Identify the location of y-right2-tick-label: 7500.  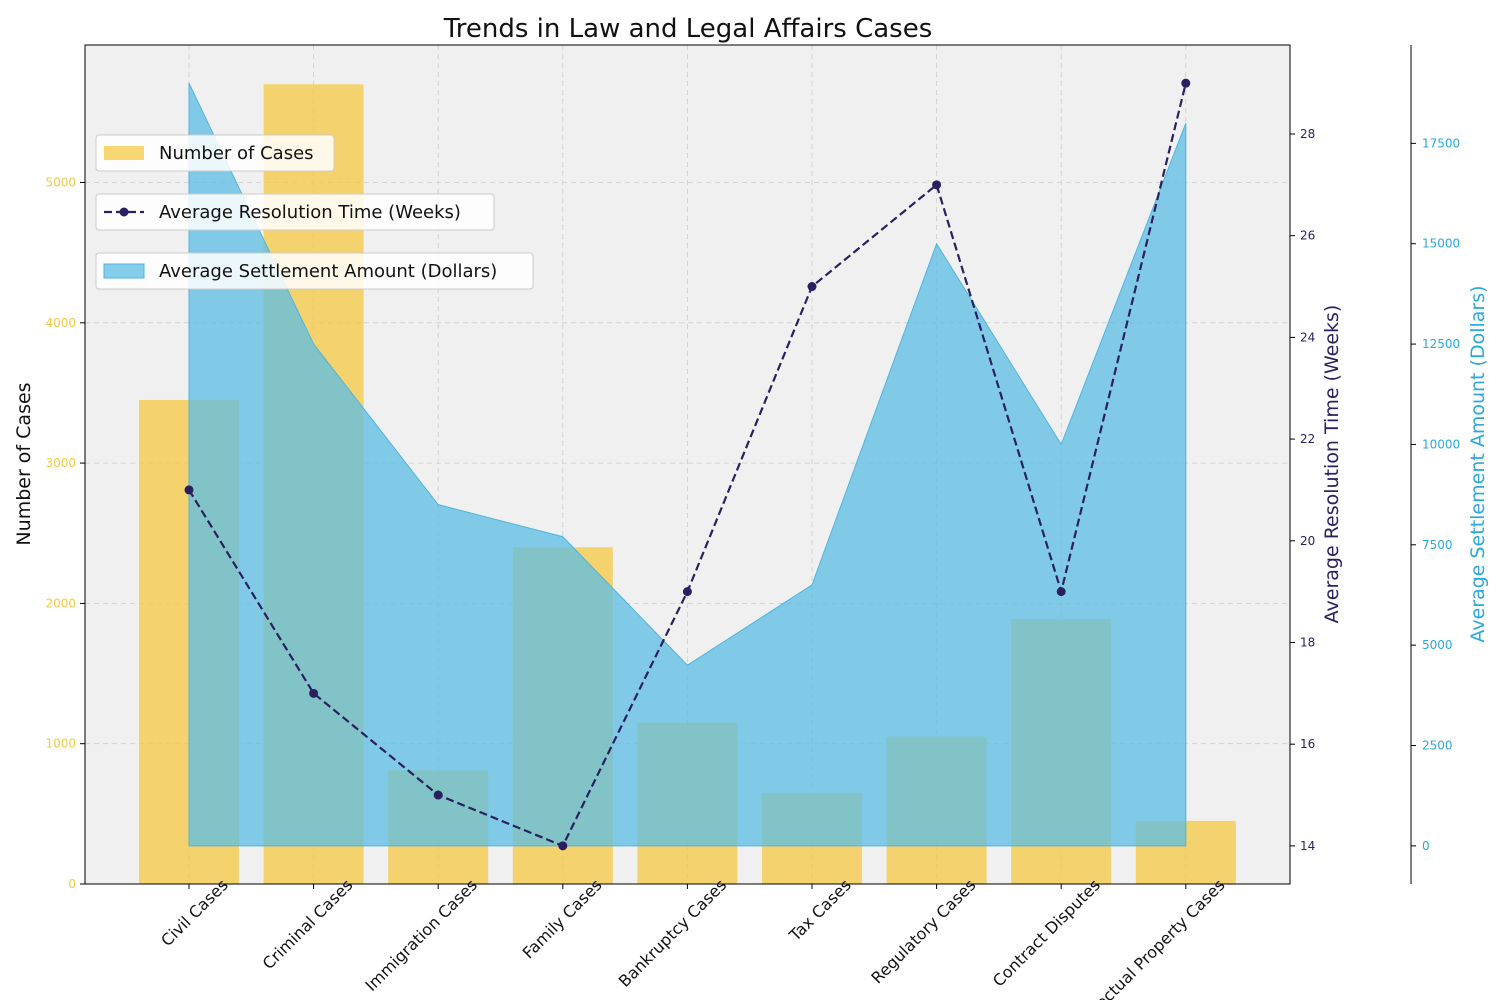
(1437, 545).